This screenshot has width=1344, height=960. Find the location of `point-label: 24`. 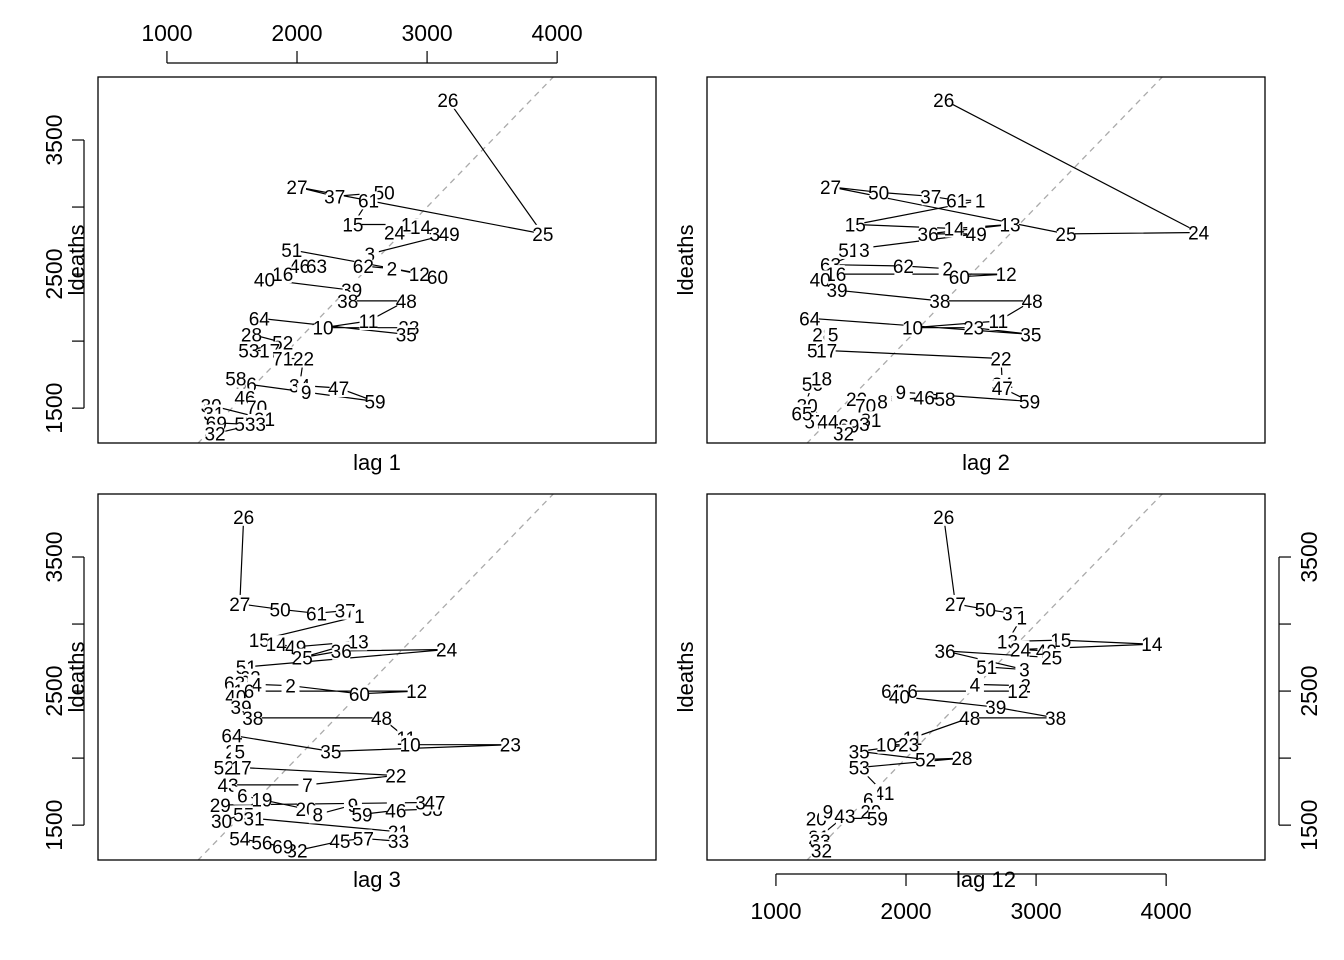

point-label: 24 is located at coordinates (1199, 234).